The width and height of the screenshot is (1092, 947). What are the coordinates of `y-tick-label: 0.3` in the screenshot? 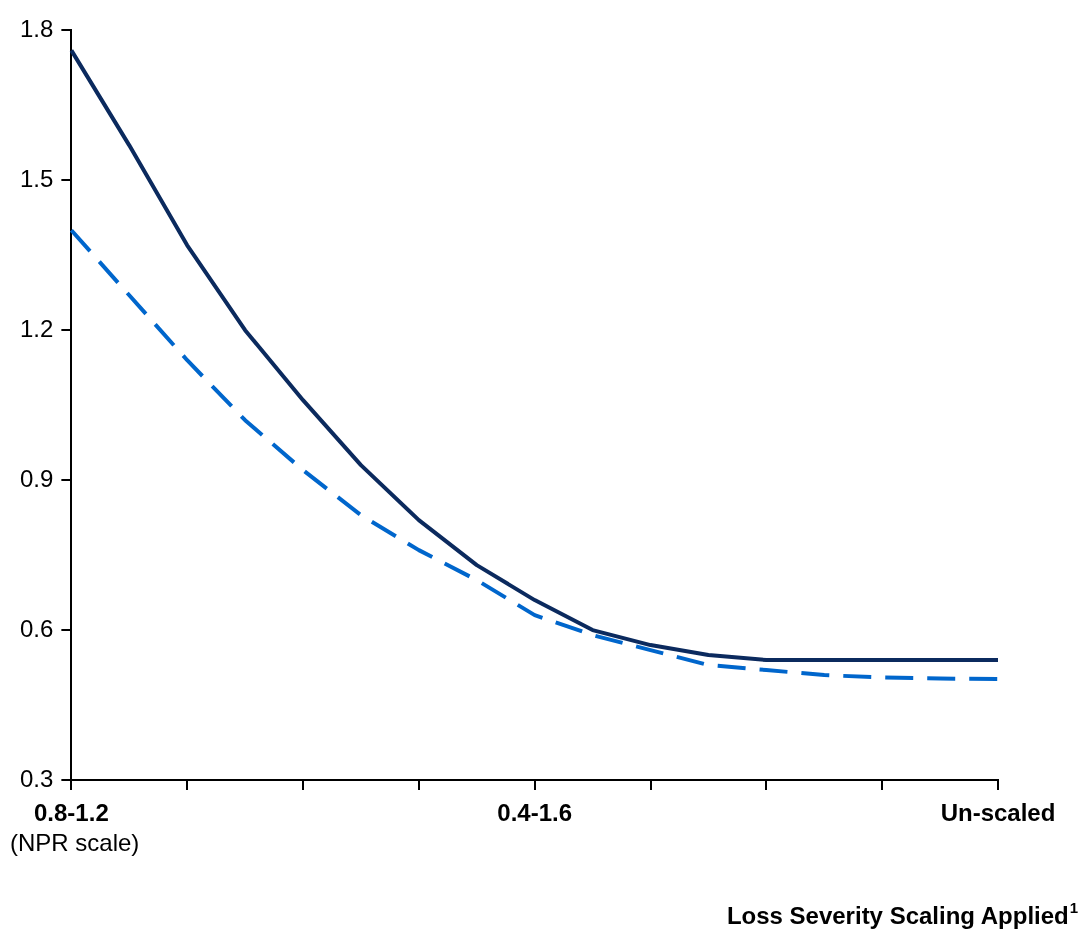 It's located at (36, 778).